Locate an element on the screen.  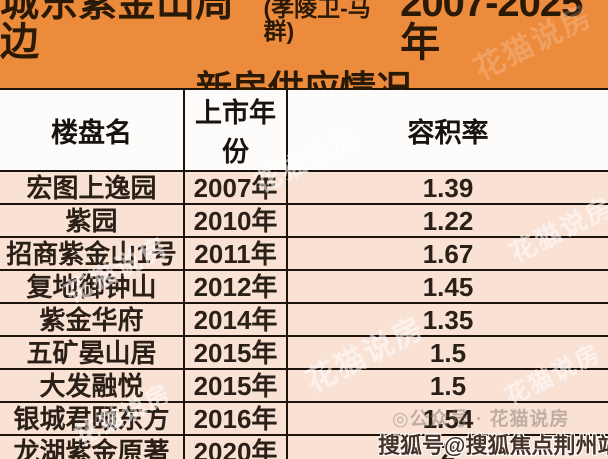
plot-ratio-cell: 1.22 is located at coordinates (447, 221).